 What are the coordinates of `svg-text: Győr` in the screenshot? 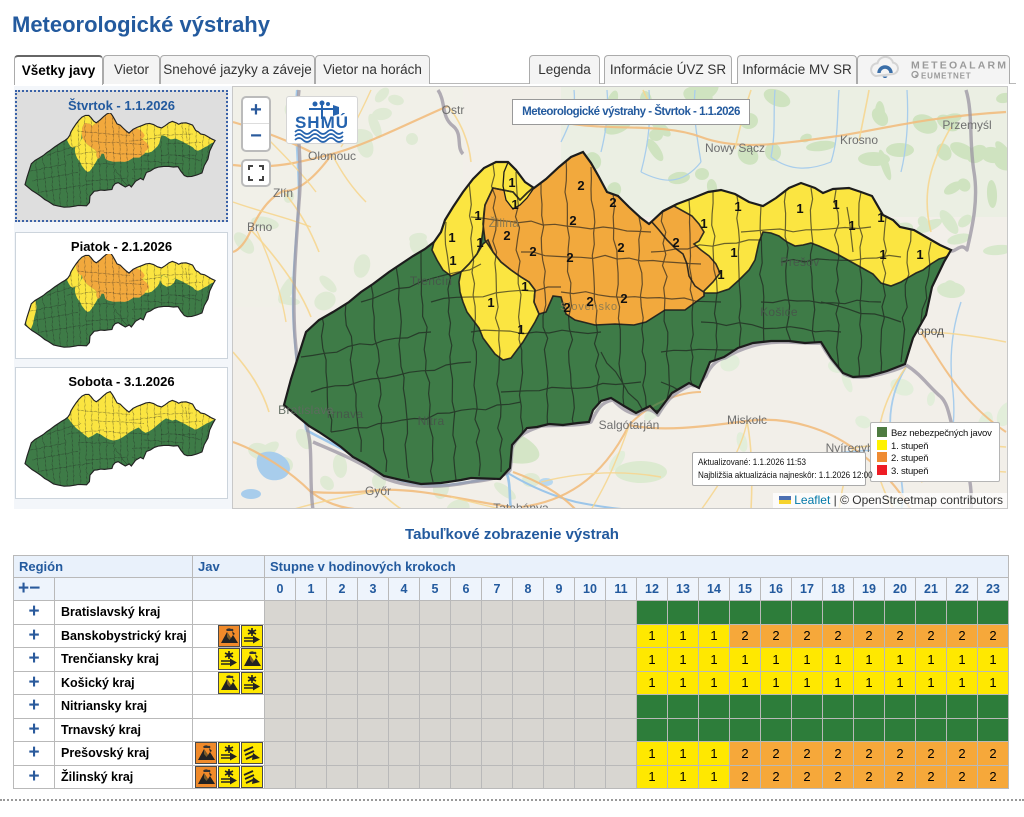 It's located at (378, 491).